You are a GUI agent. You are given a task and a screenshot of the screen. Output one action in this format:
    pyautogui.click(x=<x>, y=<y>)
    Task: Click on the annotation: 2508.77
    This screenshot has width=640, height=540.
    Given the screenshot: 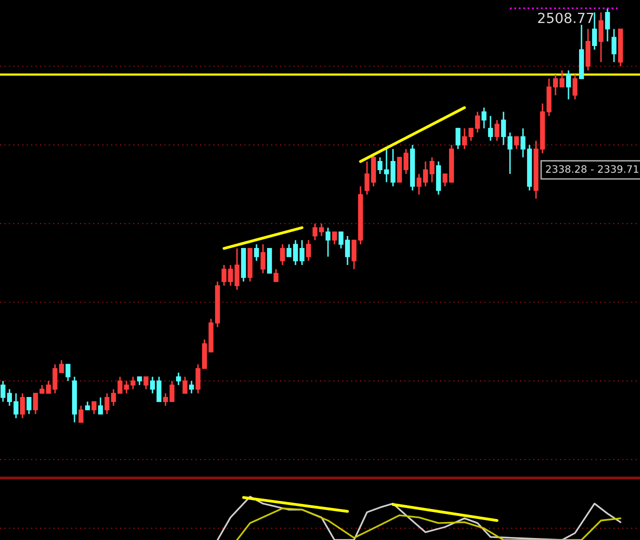 What is the action you would take?
    pyautogui.click(x=566, y=18)
    